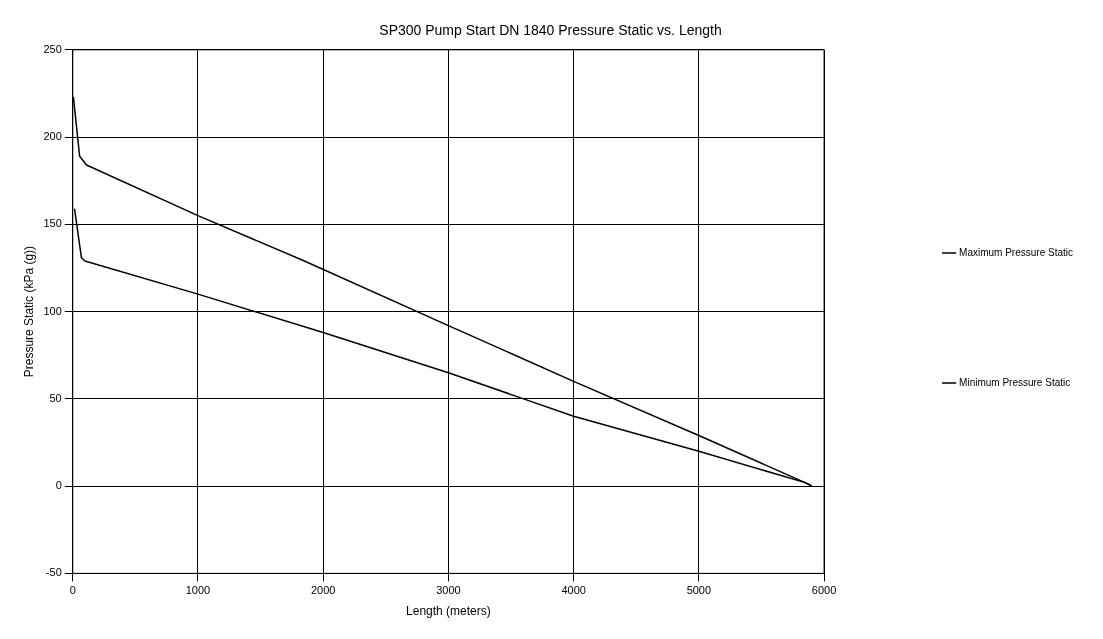 The width and height of the screenshot is (1103, 639). Describe the element at coordinates (58, 485) in the screenshot. I see `y-tick-label: 0` at that location.